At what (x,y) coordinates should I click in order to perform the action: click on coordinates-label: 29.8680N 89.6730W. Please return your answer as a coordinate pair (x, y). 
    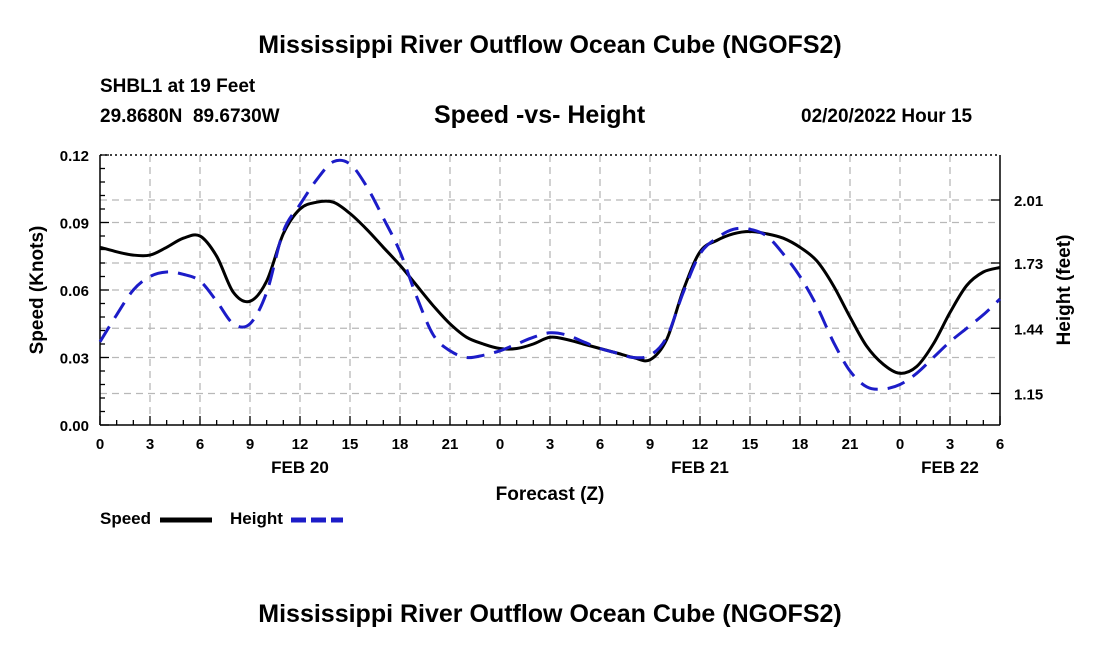
    Looking at the image, I should click on (190, 116).